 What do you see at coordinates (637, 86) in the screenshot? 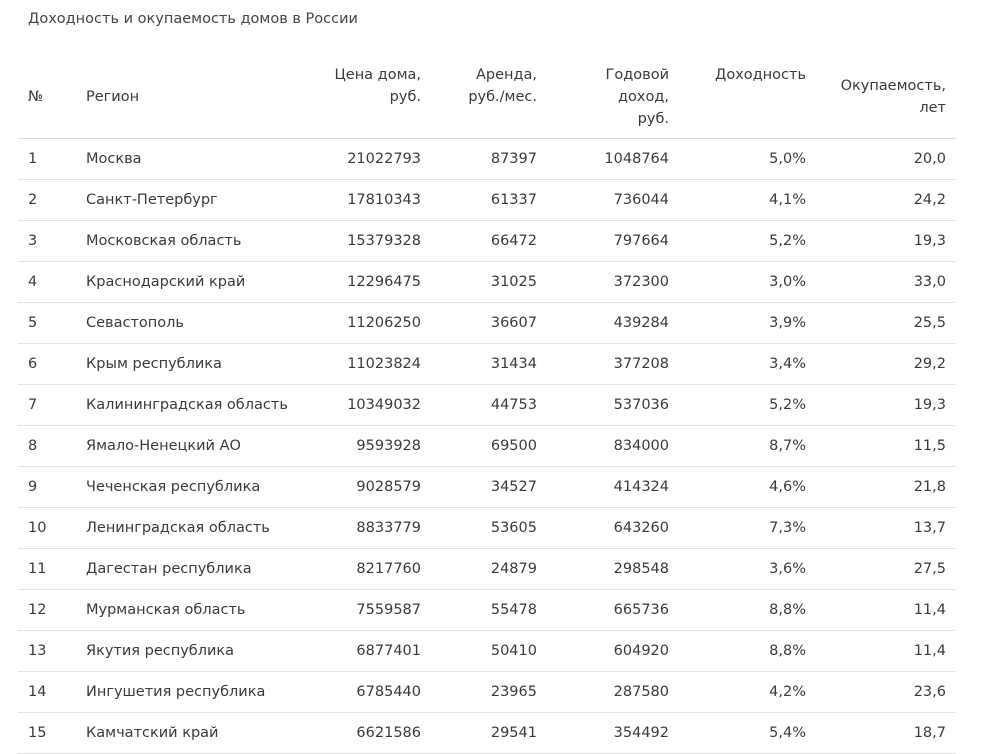
I see `header-income-line1: Годовой доход,` at bounding box center [637, 86].